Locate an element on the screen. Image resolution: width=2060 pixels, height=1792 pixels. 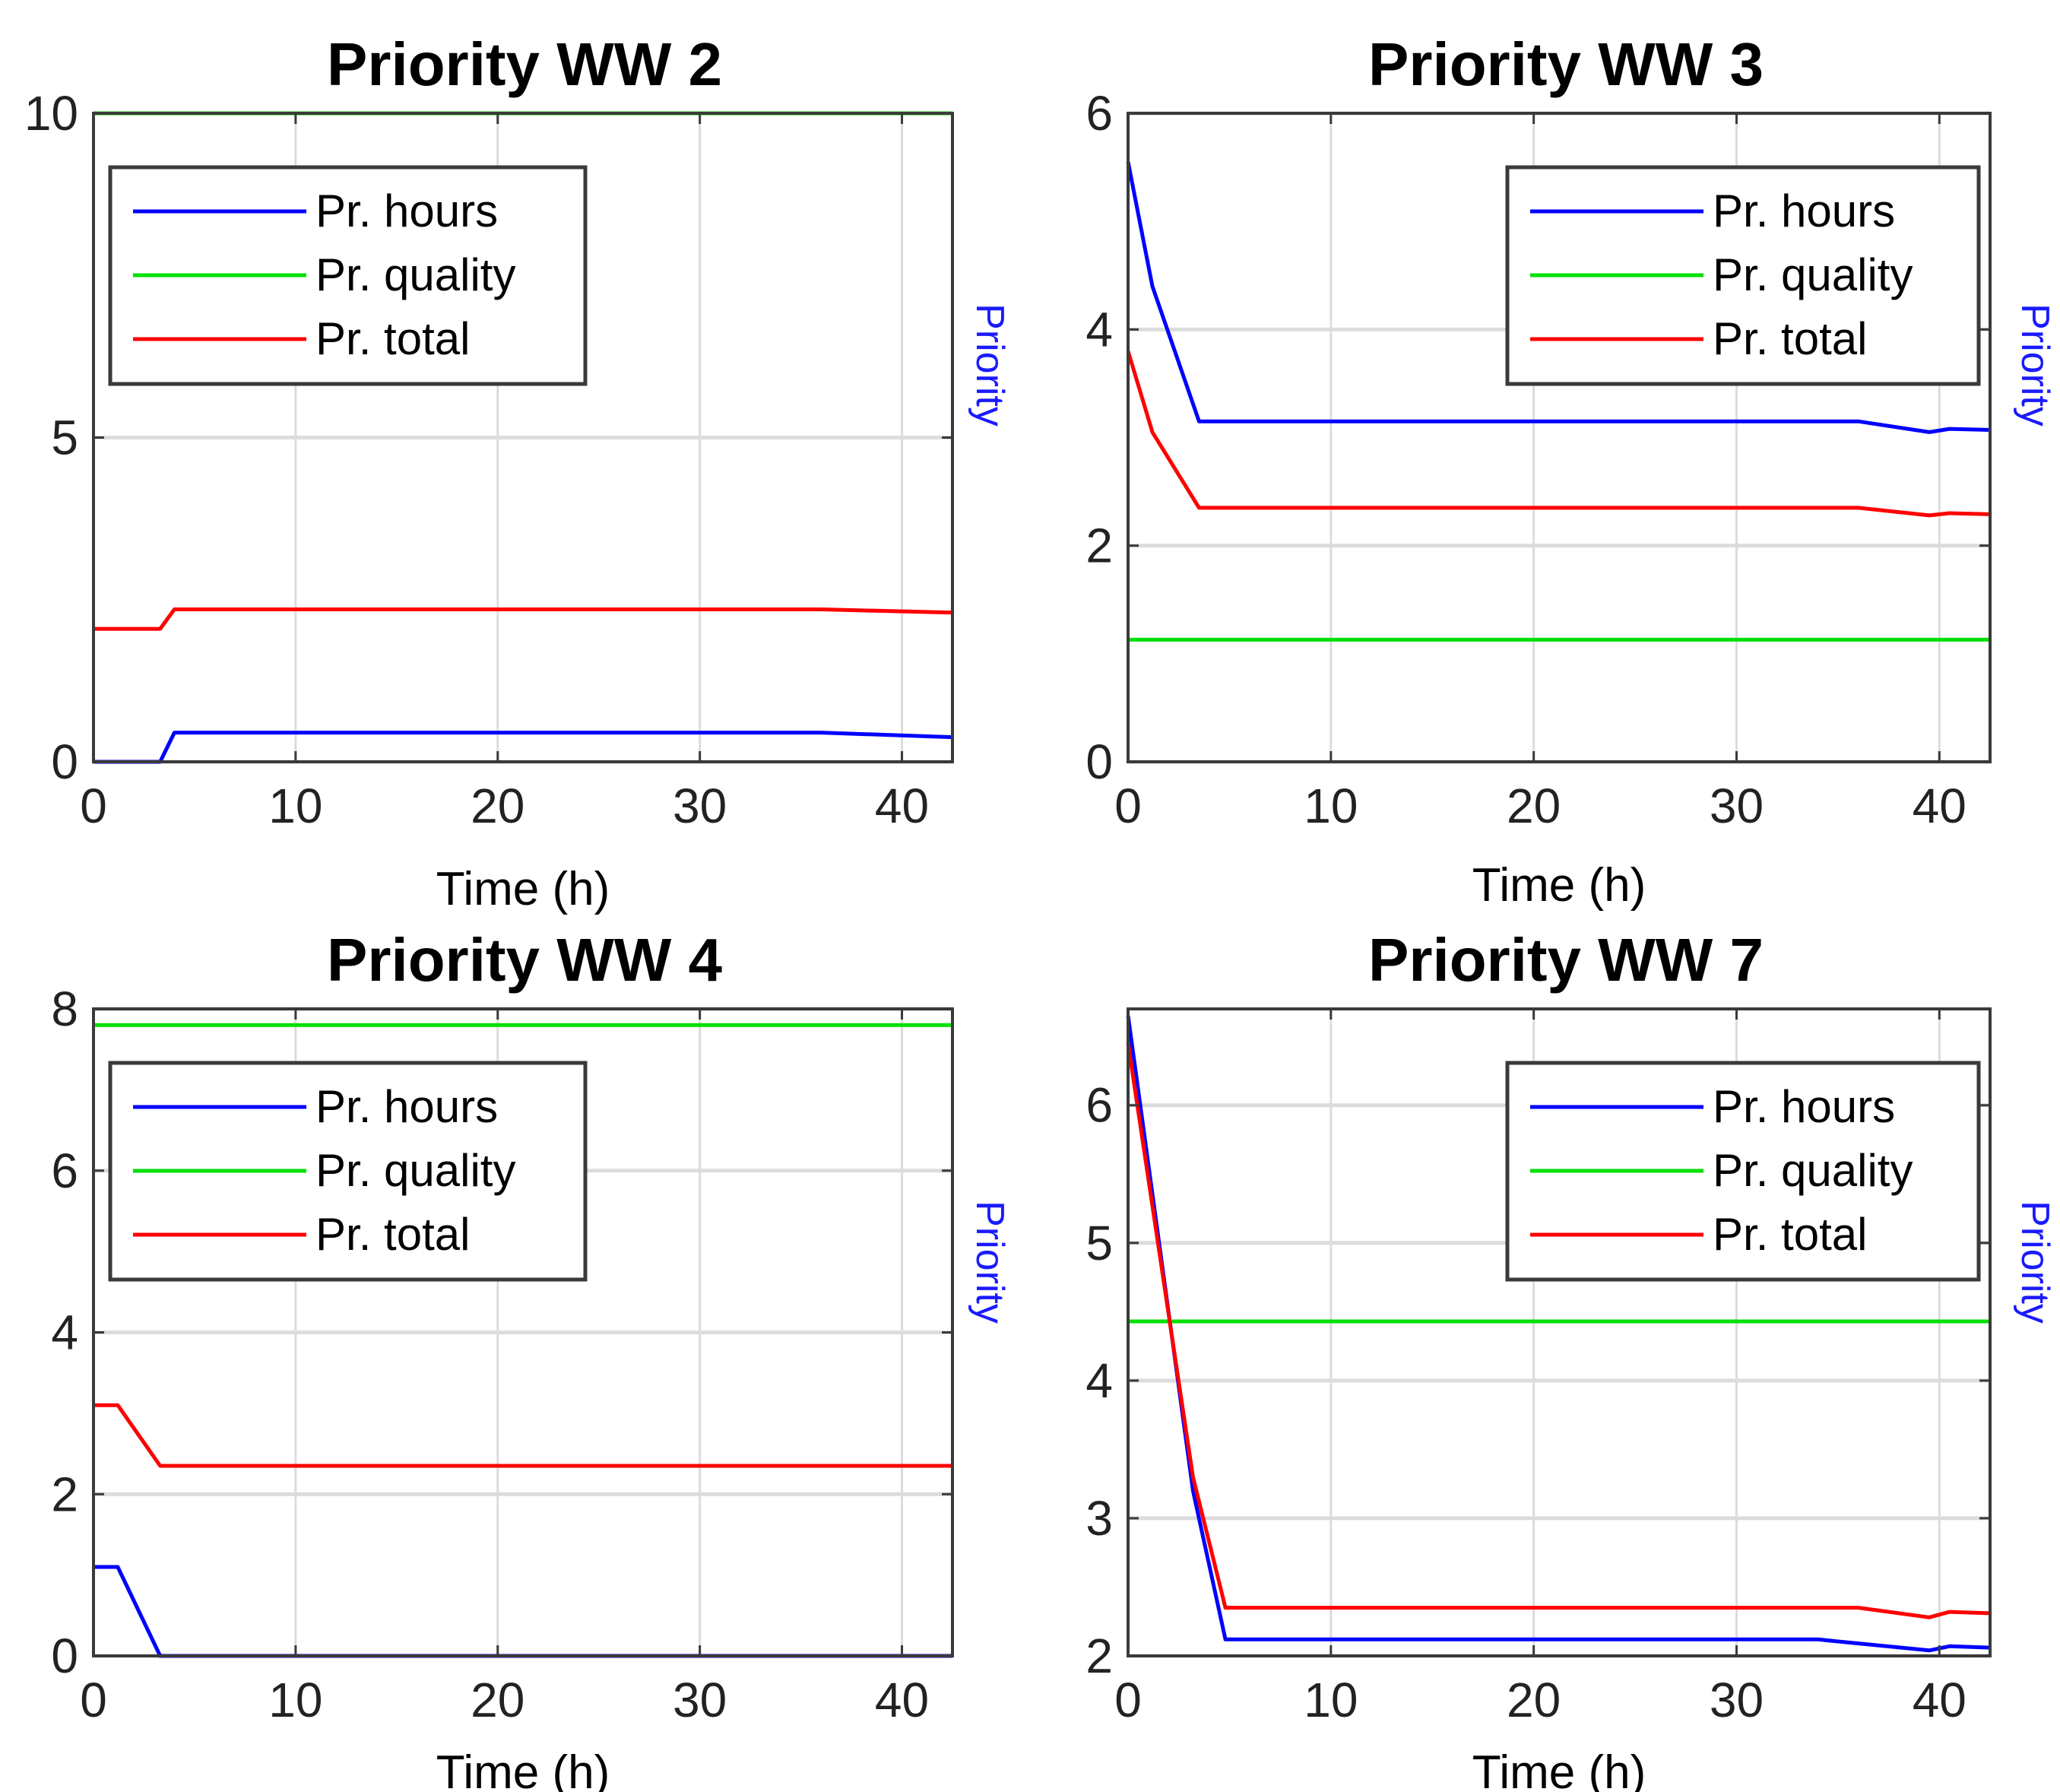
chart-title: Priority WW 2 is located at coordinates (524, 64).